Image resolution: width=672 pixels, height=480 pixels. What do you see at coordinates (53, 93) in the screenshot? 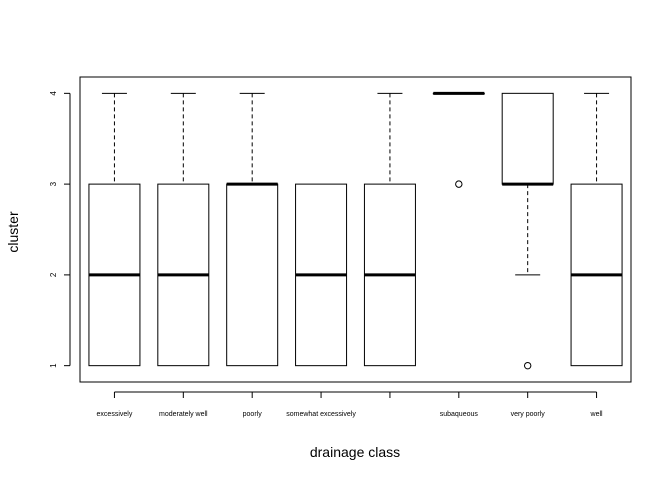
I see `y-tick-label: 4` at bounding box center [53, 93].